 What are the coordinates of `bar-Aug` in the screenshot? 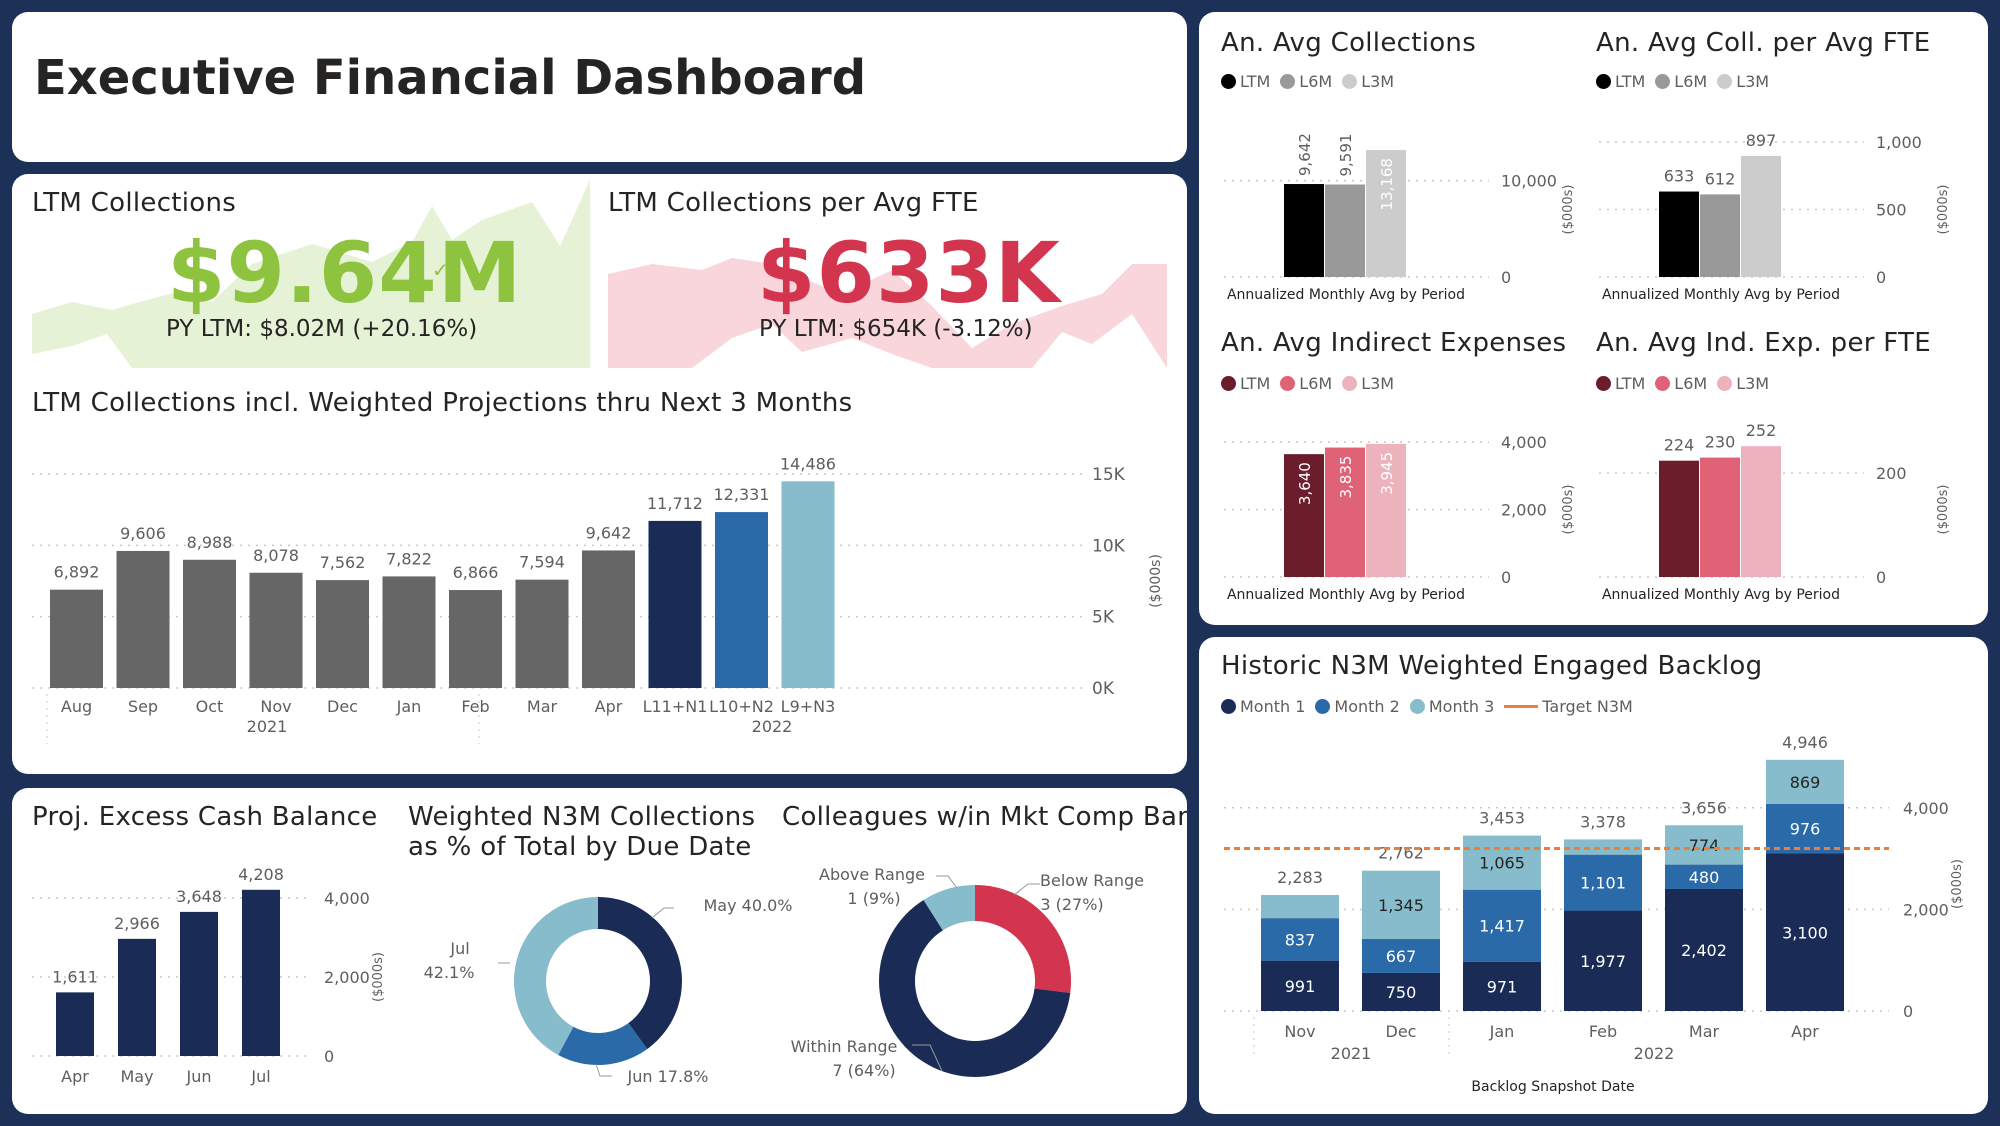 It's located at (76, 638).